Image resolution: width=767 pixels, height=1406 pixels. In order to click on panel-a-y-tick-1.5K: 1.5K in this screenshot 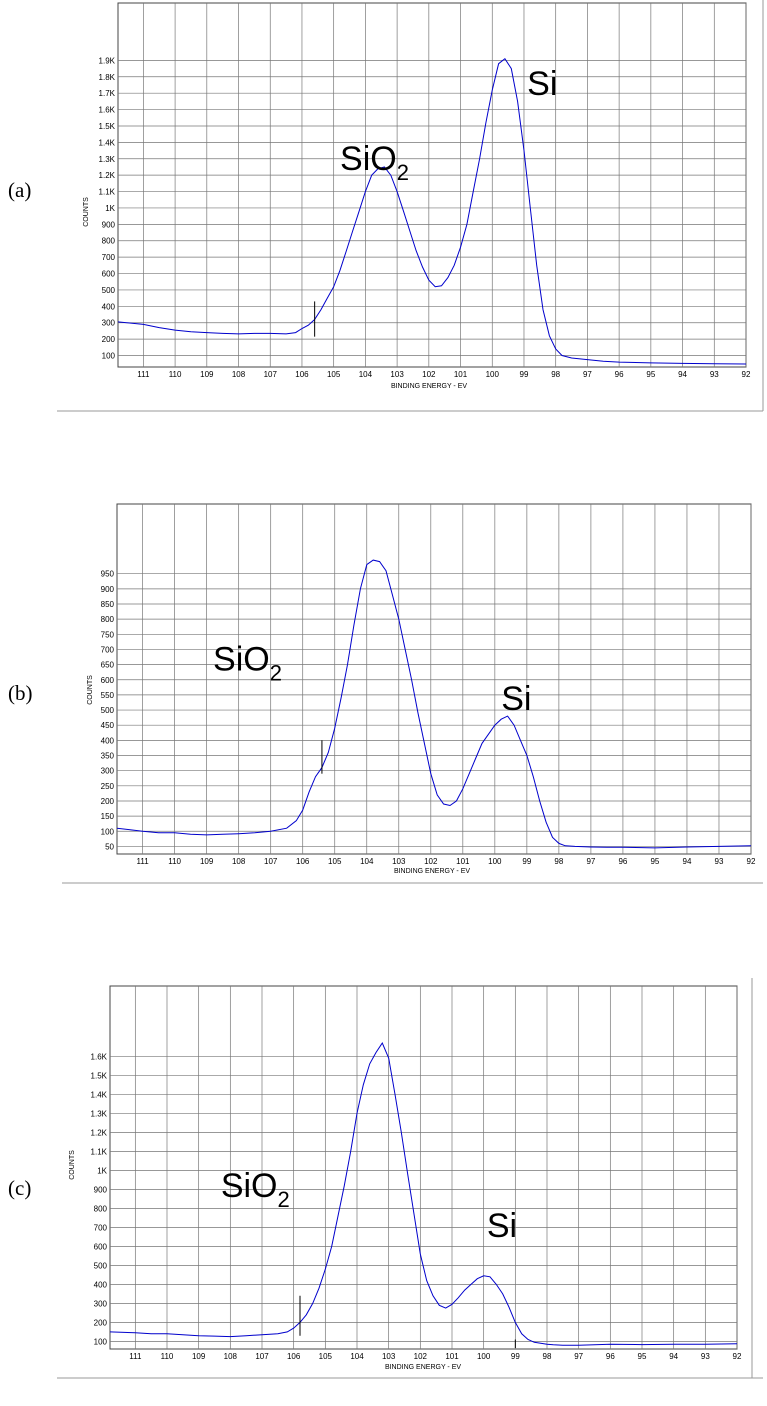, I will do `click(107, 126)`.